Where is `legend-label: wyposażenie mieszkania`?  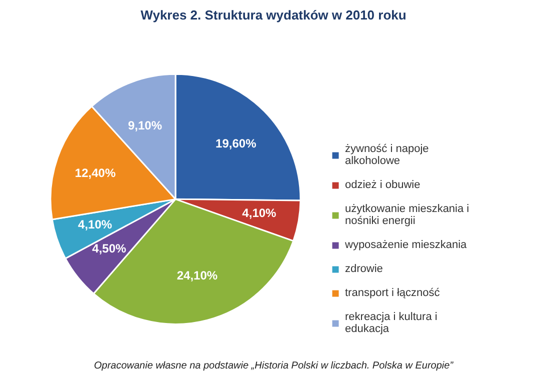
legend-label: wyposażenie mieszkania is located at coordinates (406, 245).